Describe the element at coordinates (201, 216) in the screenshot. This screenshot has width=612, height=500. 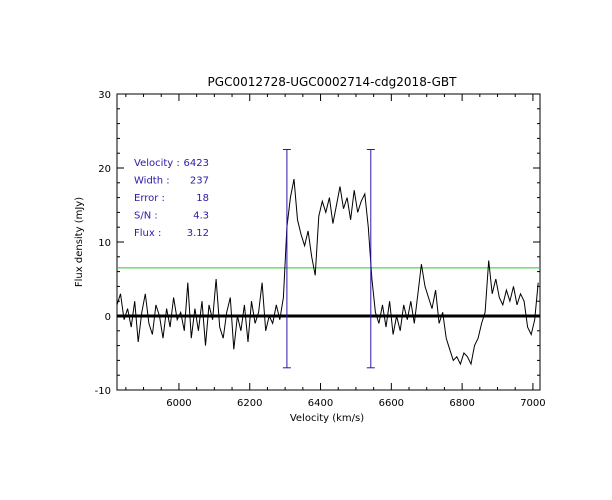
I see `annotation-value: 4.3` at that location.